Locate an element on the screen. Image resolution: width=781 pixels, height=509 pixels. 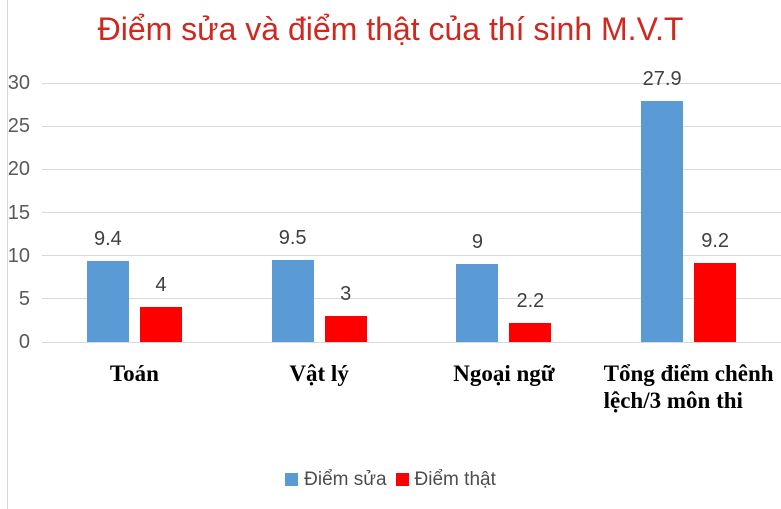
category-label-text: Toán is located at coordinates (134, 373).